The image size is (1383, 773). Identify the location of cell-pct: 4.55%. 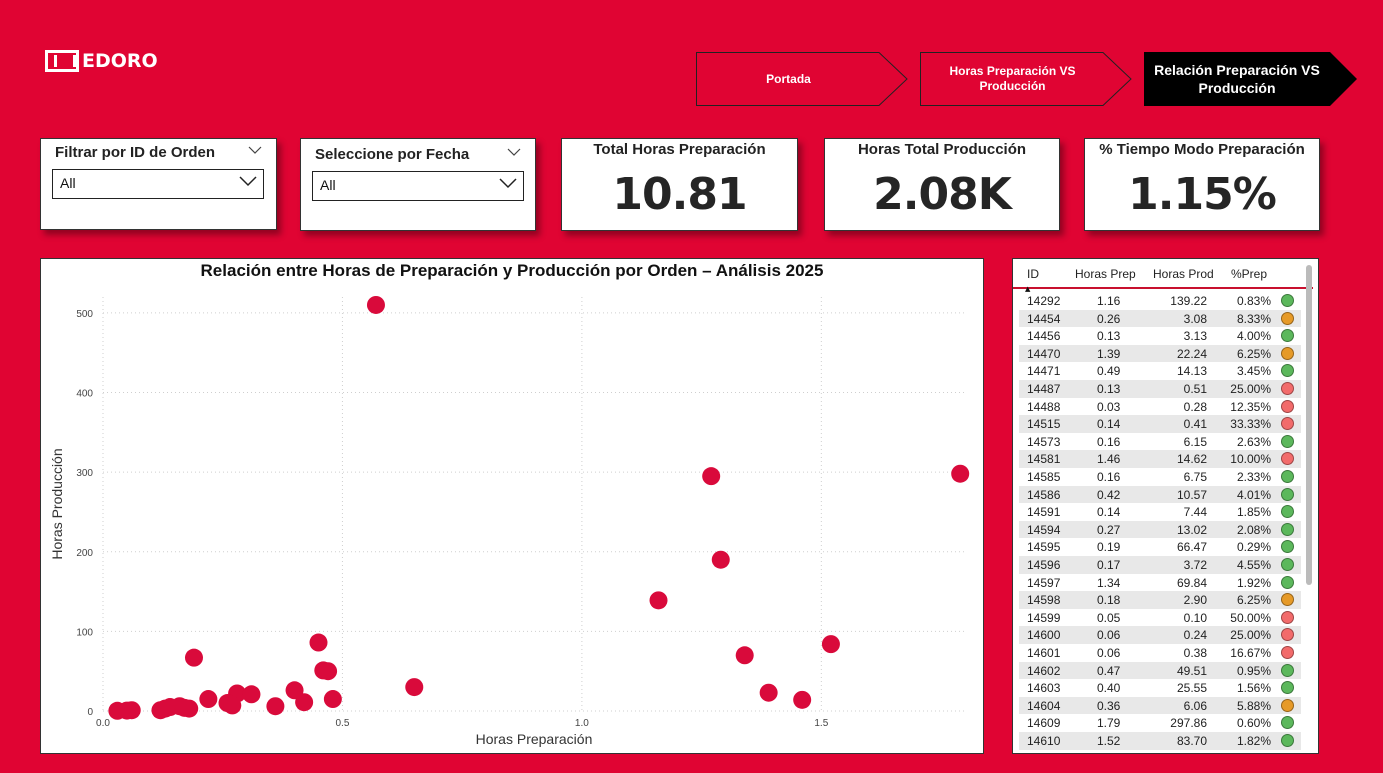
(1253, 565).